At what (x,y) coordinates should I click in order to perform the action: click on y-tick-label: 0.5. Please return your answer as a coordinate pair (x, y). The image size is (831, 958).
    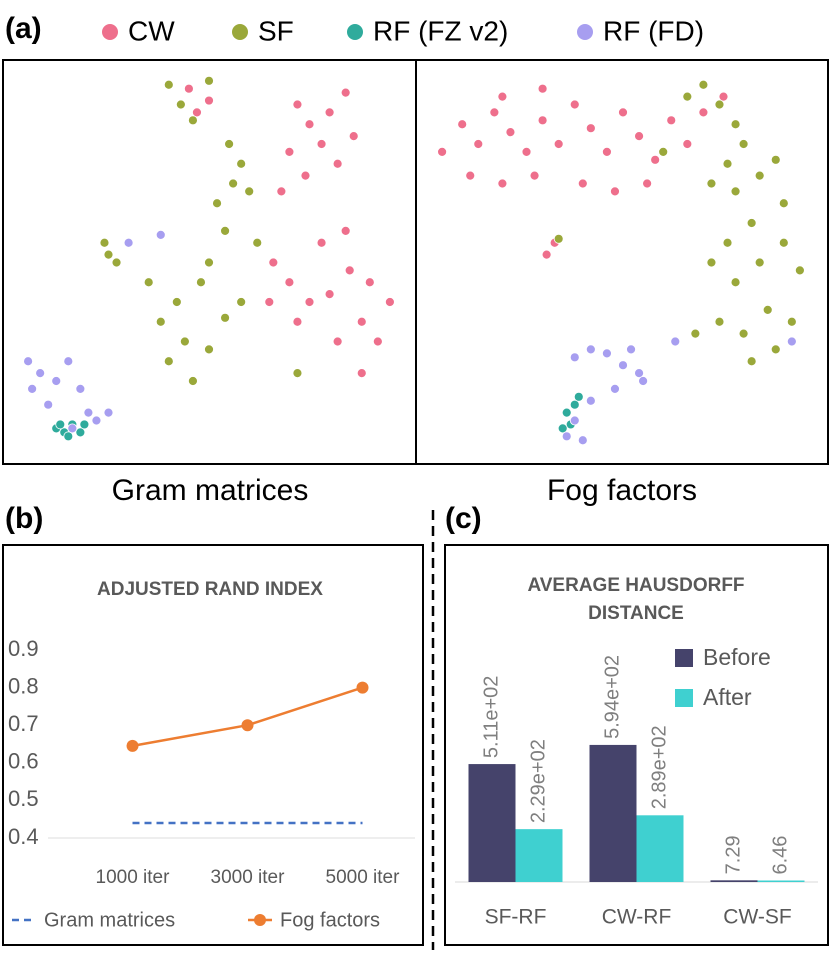
    Looking at the image, I should click on (23, 798).